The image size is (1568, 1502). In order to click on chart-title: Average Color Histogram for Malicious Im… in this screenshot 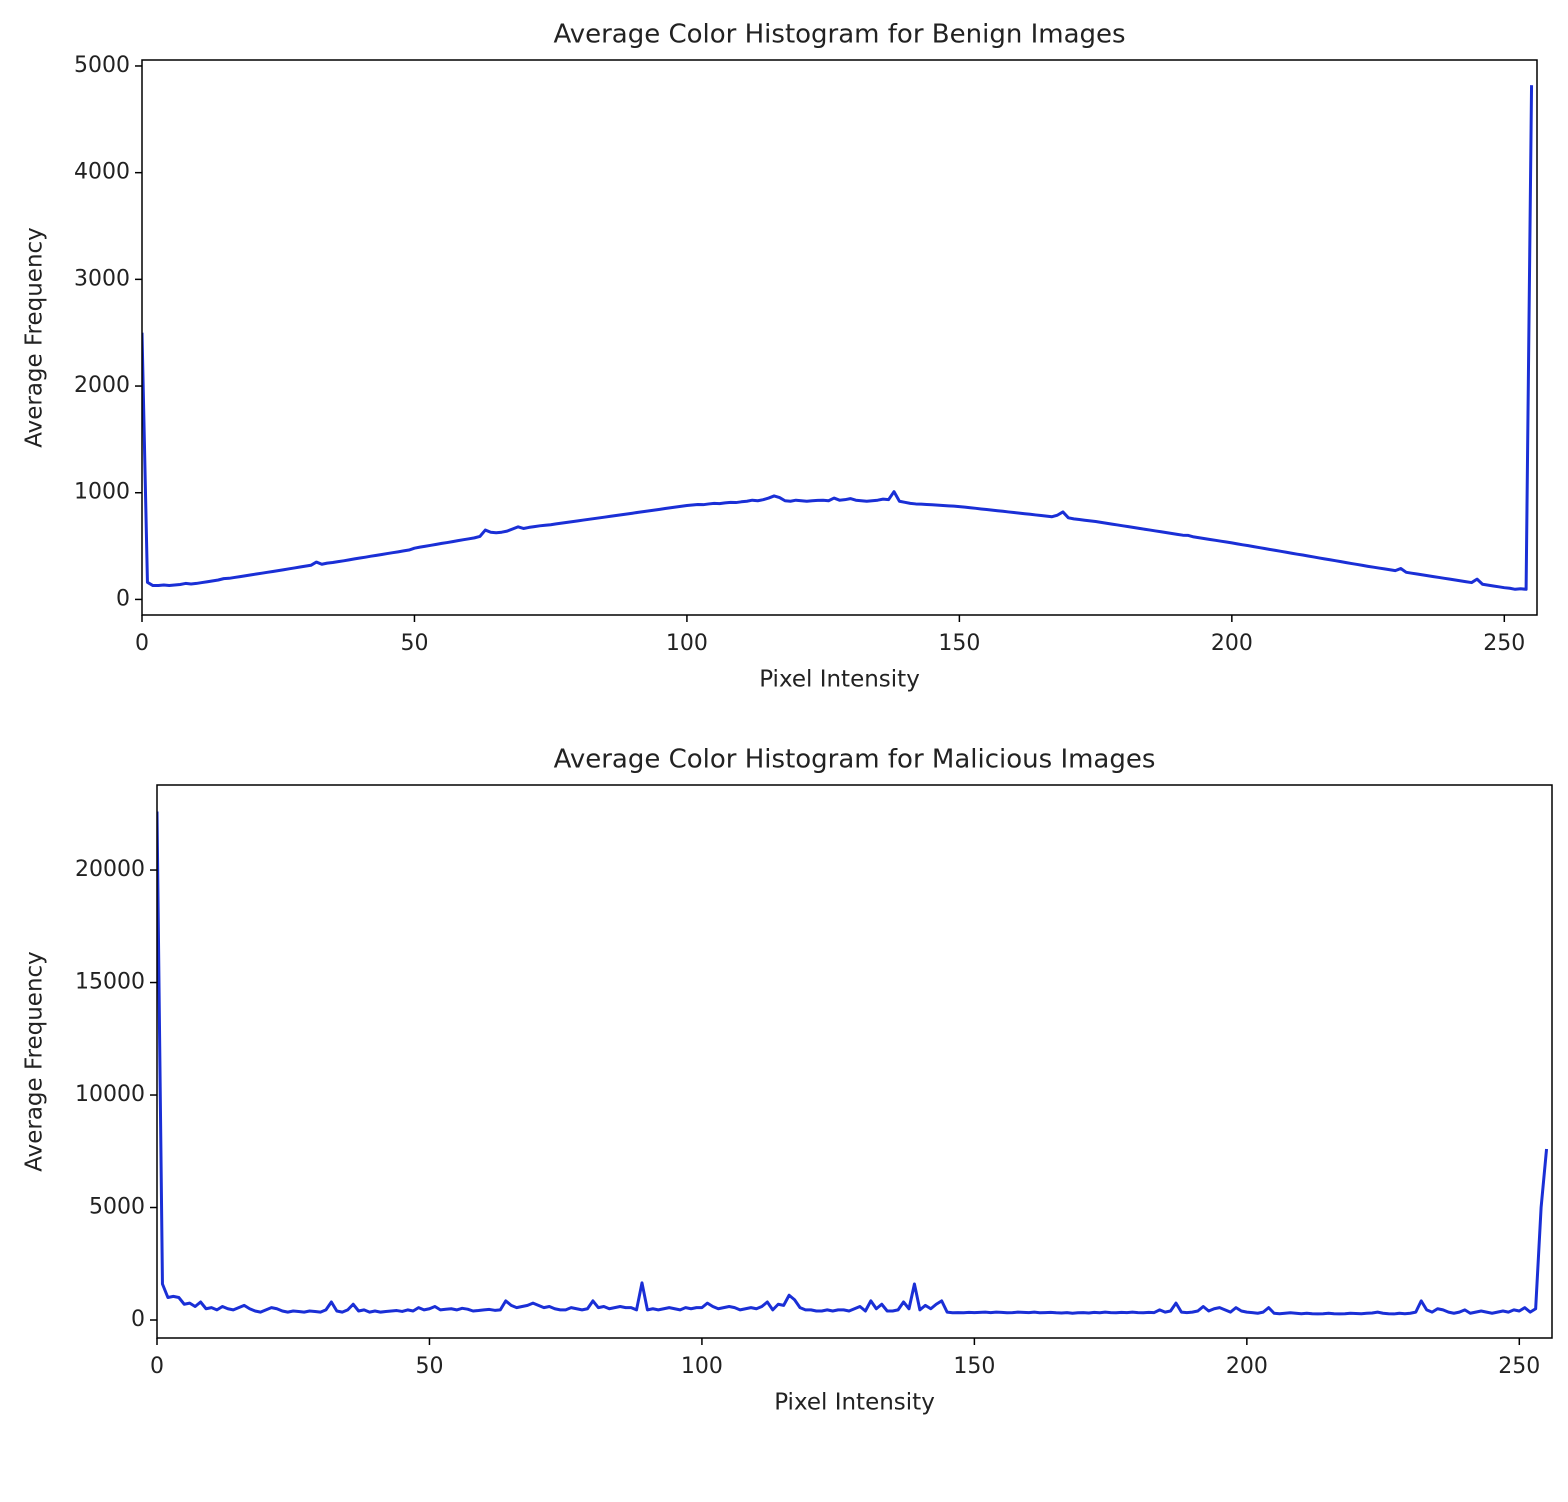, I will do `click(855, 760)`.